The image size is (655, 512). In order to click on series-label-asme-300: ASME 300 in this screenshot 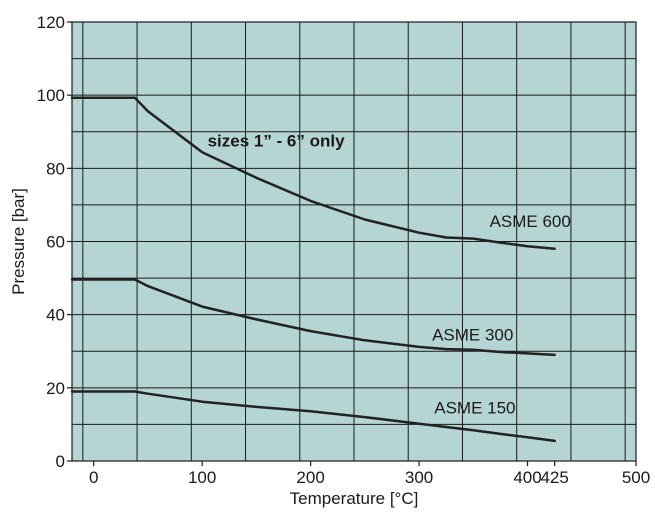, I will do `click(472, 334)`.